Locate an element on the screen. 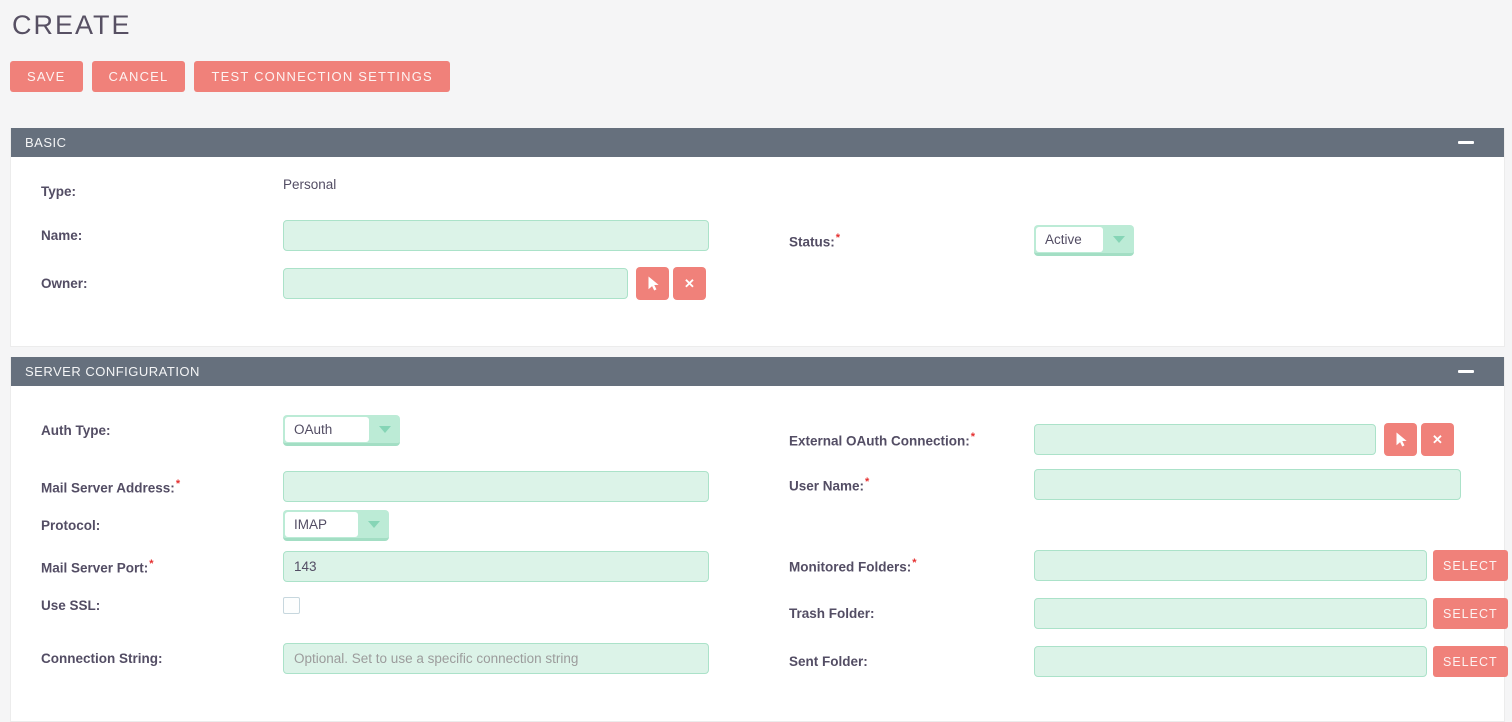  owner-label: Owner: is located at coordinates (64, 283).